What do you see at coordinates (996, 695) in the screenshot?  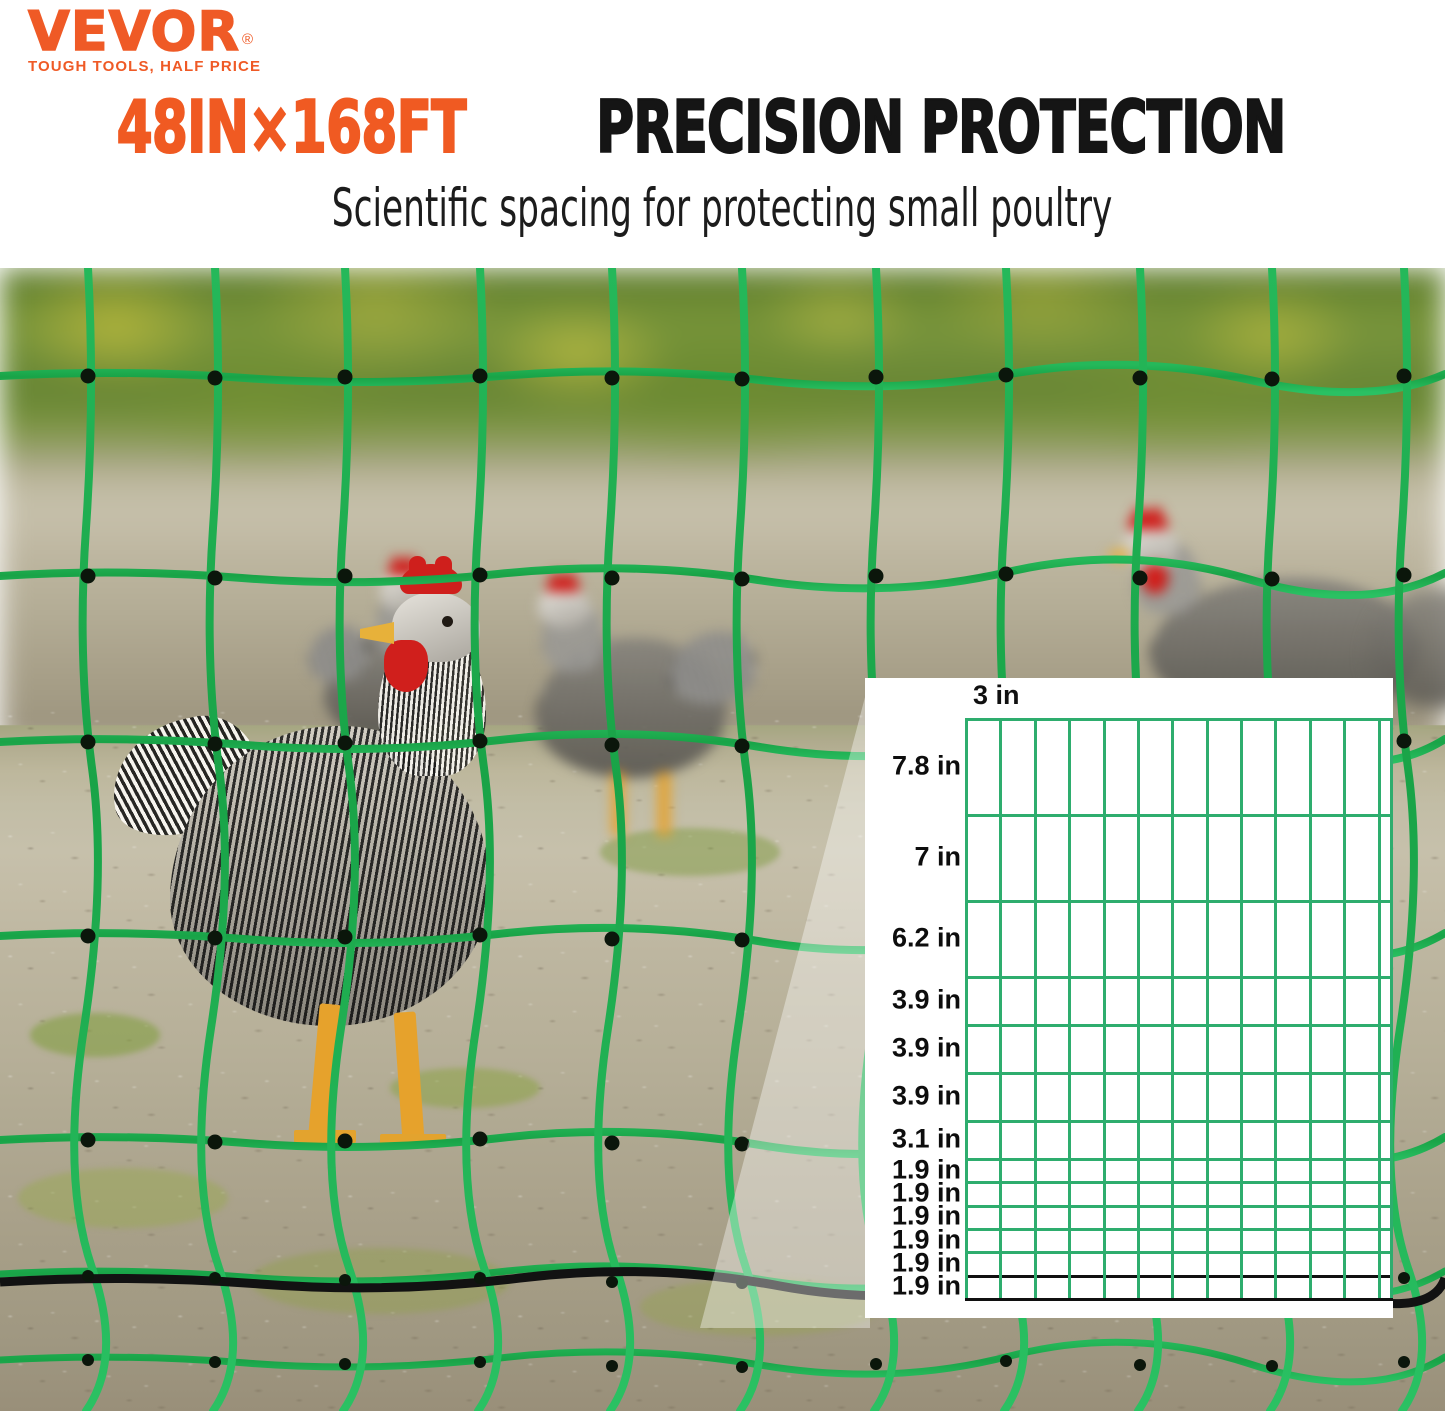 I see `diagram-top-label: 3 in` at bounding box center [996, 695].